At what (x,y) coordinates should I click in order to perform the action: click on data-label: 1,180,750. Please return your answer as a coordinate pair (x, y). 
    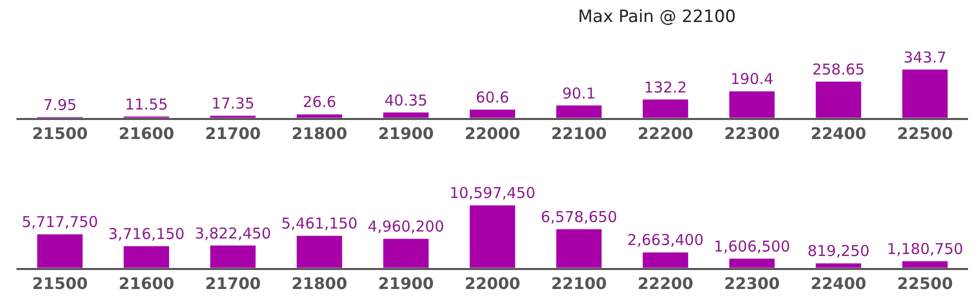
    Looking at the image, I should click on (925, 249).